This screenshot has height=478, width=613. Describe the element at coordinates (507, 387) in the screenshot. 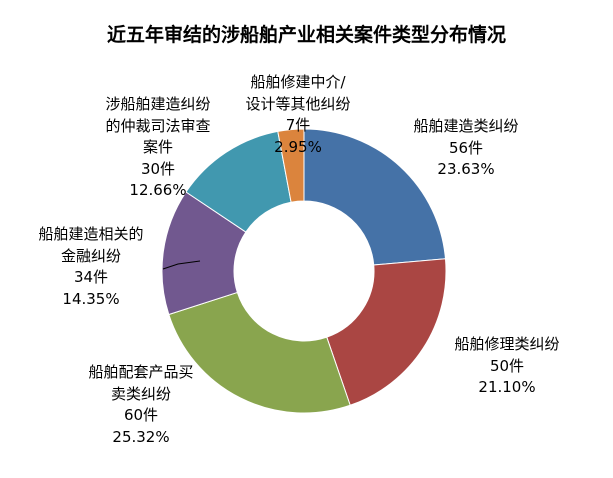

I see `slice-percent: 21.10%` at that location.